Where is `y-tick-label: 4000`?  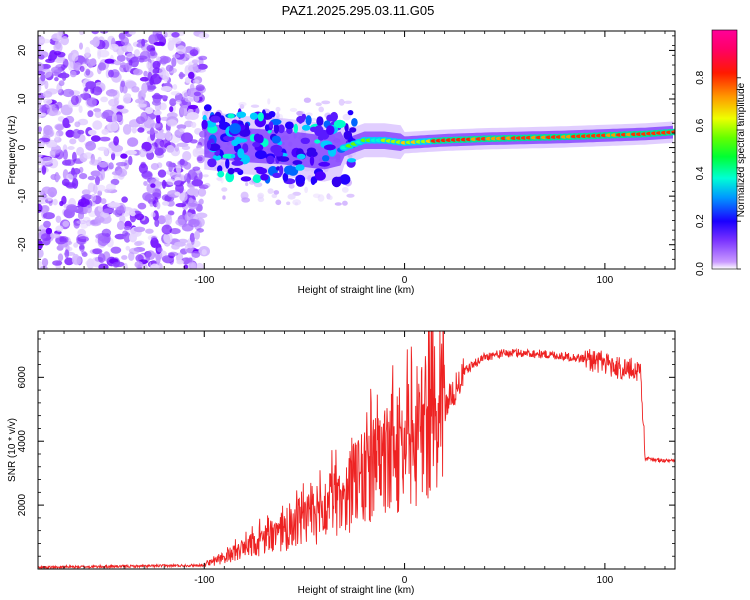
y-tick-label: 4000 is located at coordinates (22, 441).